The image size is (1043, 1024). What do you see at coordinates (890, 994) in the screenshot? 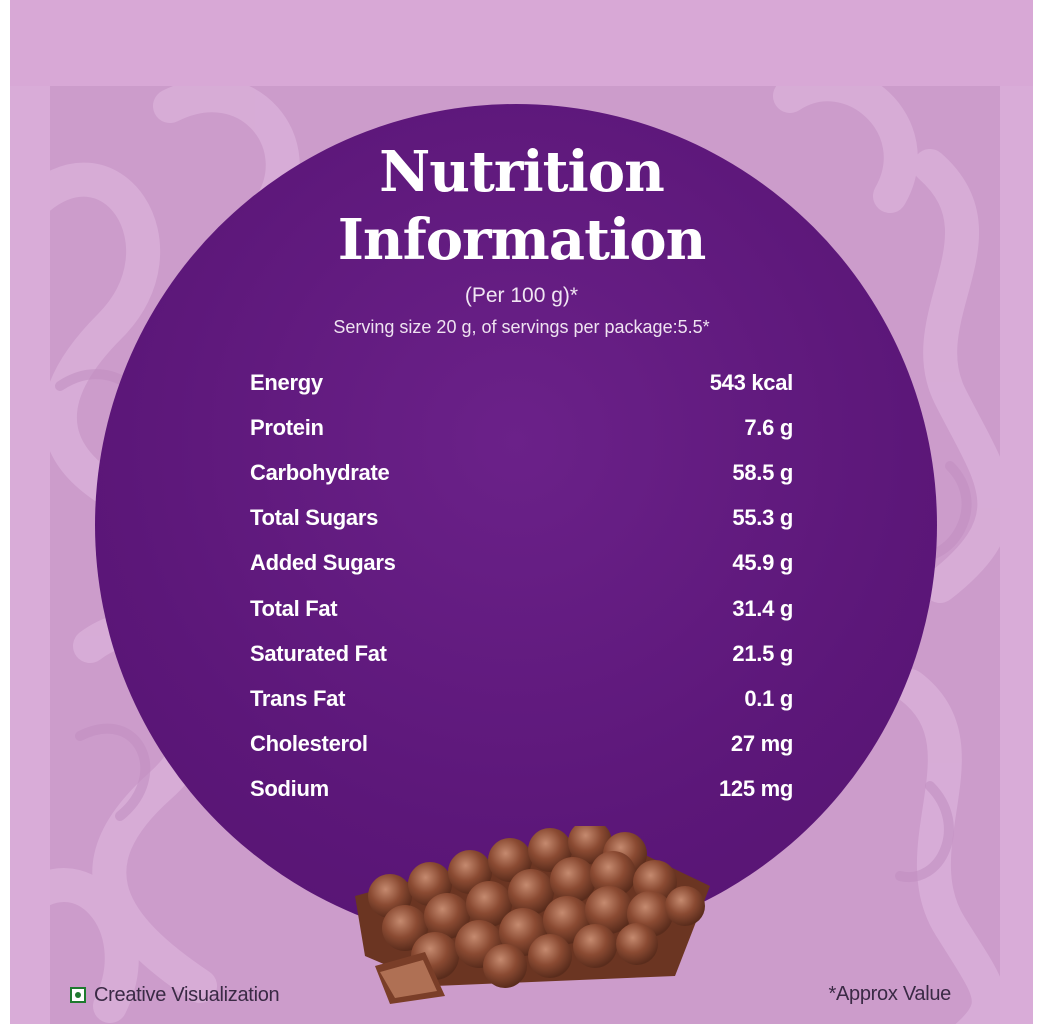
I see `approx-value-note: *Approx Value` at bounding box center [890, 994].